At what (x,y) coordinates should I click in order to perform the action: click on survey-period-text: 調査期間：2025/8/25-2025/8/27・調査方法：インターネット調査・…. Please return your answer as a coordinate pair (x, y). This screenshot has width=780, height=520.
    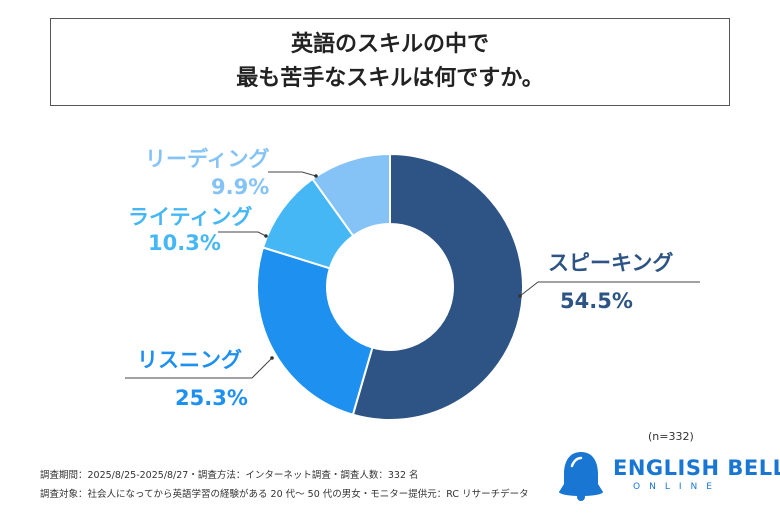
    Looking at the image, I should click on (229, 475).